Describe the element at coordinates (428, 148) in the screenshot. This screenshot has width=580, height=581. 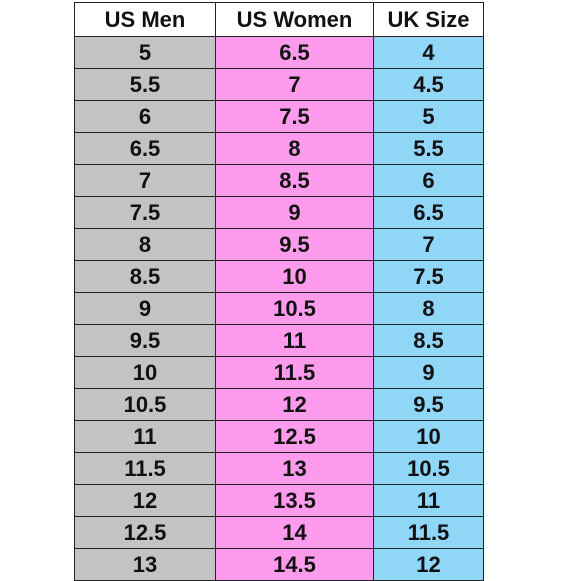
I see `cell-uk-size: 5.5` at that location.